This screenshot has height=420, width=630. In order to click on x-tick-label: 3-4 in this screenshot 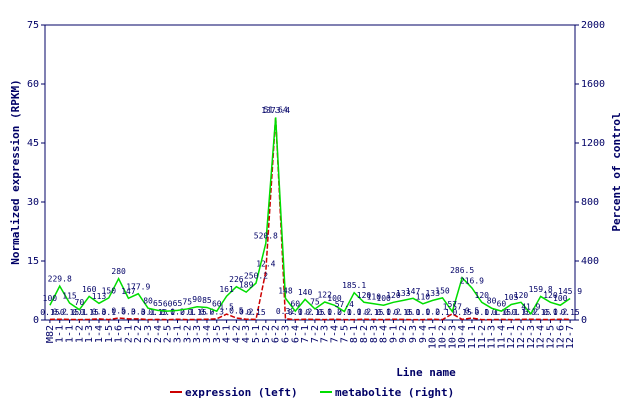, I will do `click(207, 334)`.